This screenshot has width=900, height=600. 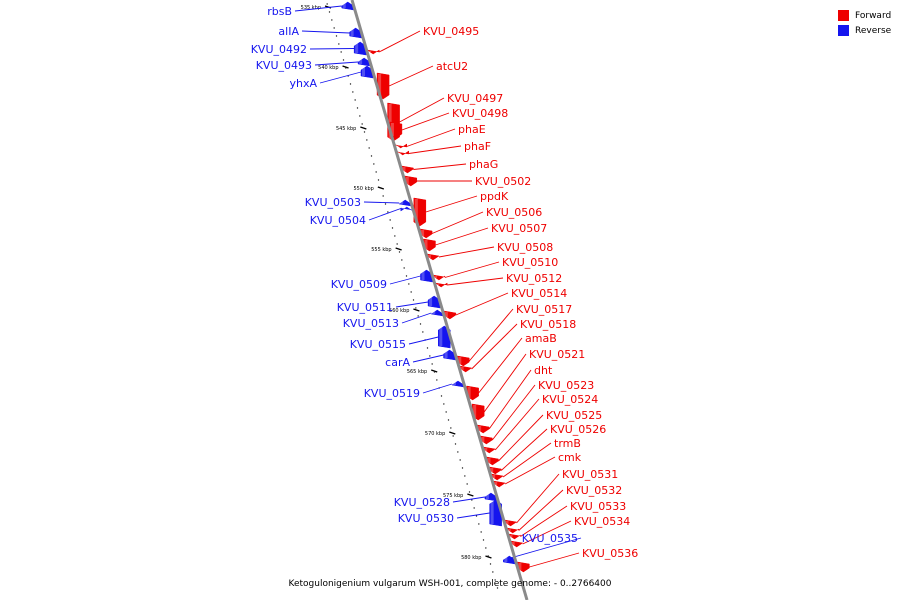 What do you see at coordinates (338, 220) in the screenshot?
I see `gene-label: KVU_0504` at bounding box center [338, 220].